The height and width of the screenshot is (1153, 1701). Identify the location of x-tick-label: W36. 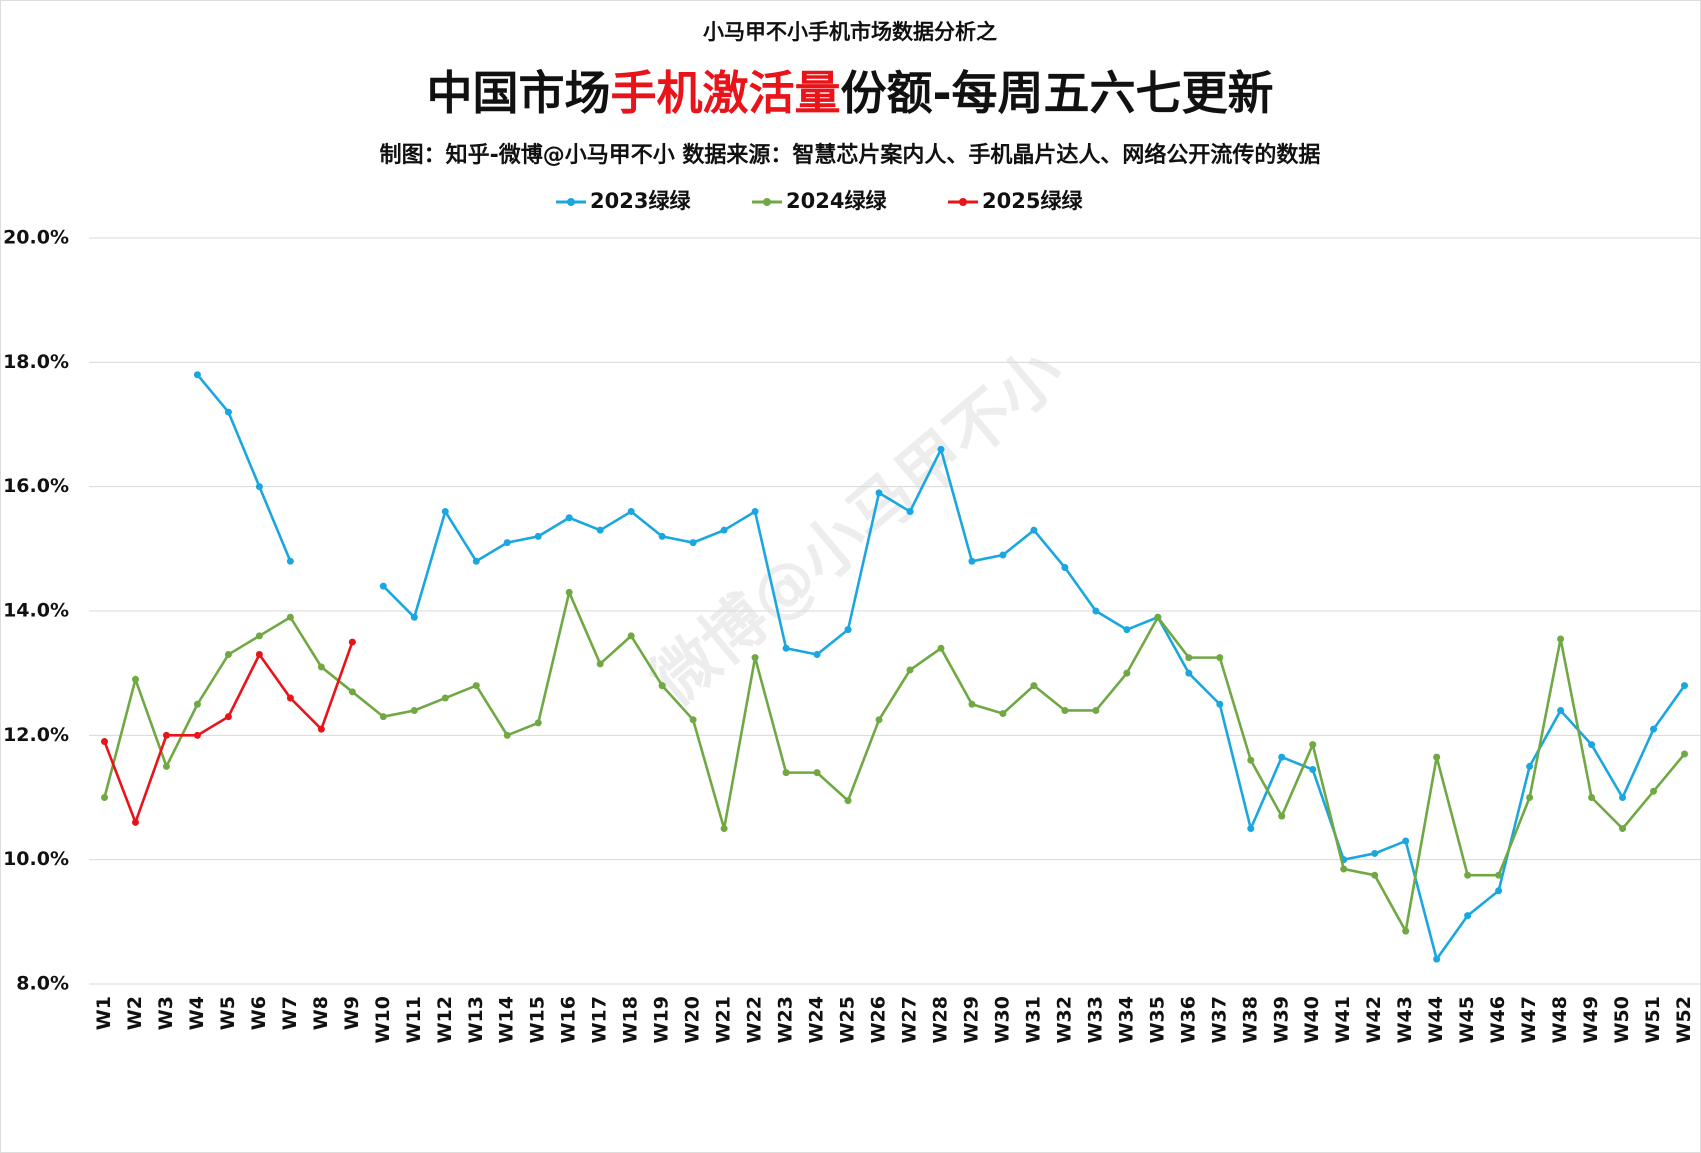
(1188, 1019).